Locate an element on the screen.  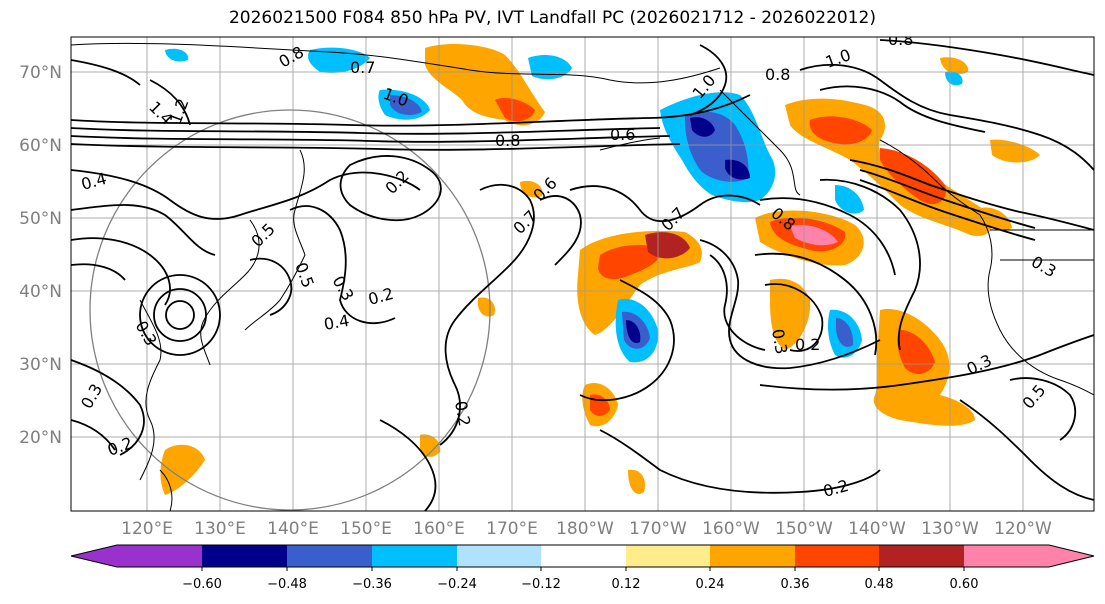
lat-label: 20°N is located at coordinates (40, 438).